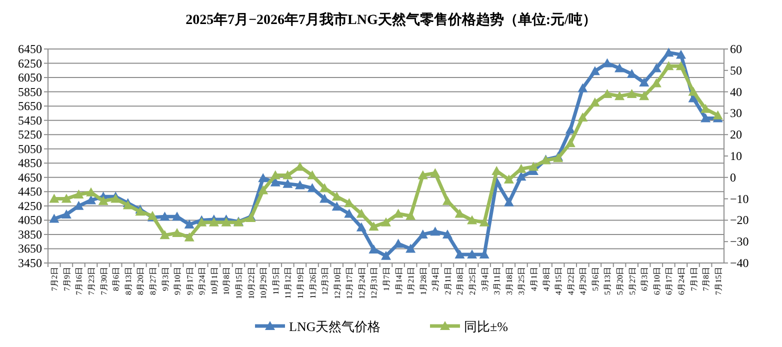 Image resolution: width=782 pixels, height=347 pixels. What do you see at coordinates (435, 279) in the screenshot?
I see `x-tick-label: 2月4日` at bounding box center [435, 279].